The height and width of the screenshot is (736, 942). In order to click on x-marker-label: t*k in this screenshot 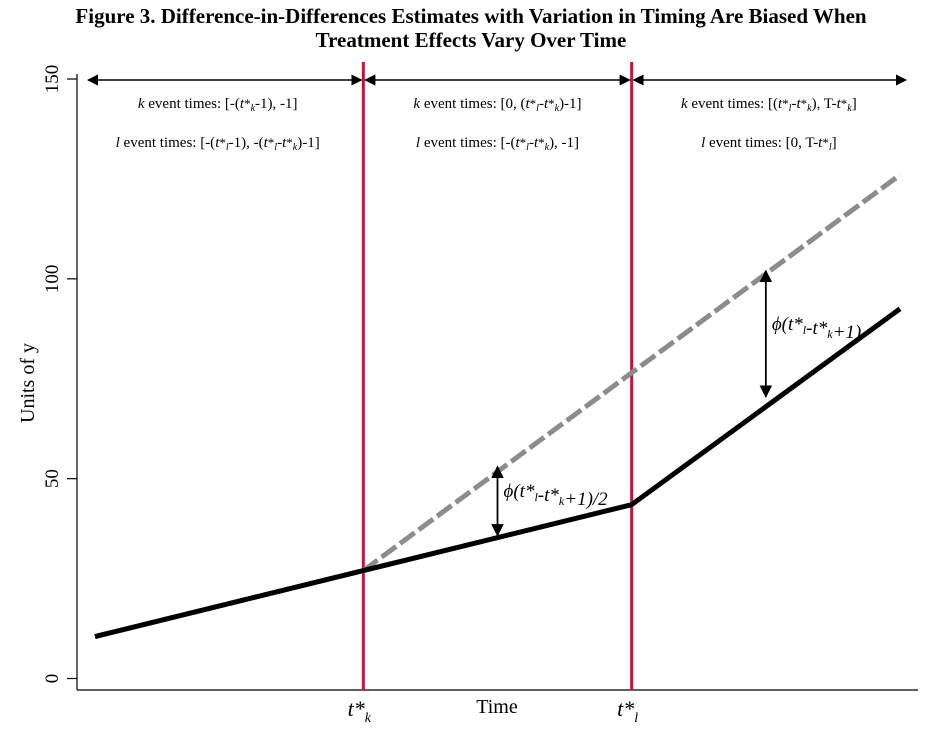, I will do `click(360, 711)`.